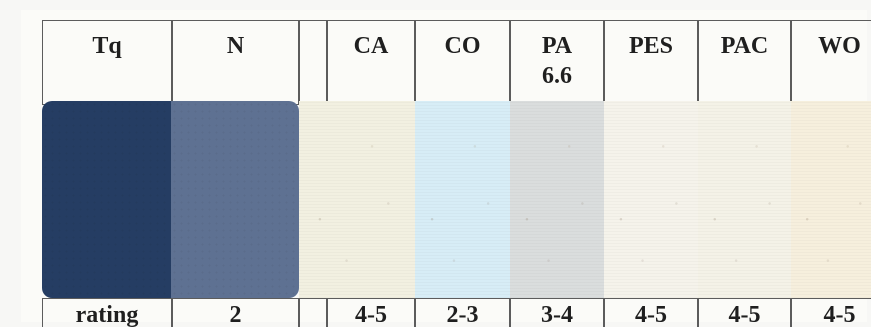 This screenshot has height=327, width=871. I want to click on header-pes-label: PES, so click(650, 46).